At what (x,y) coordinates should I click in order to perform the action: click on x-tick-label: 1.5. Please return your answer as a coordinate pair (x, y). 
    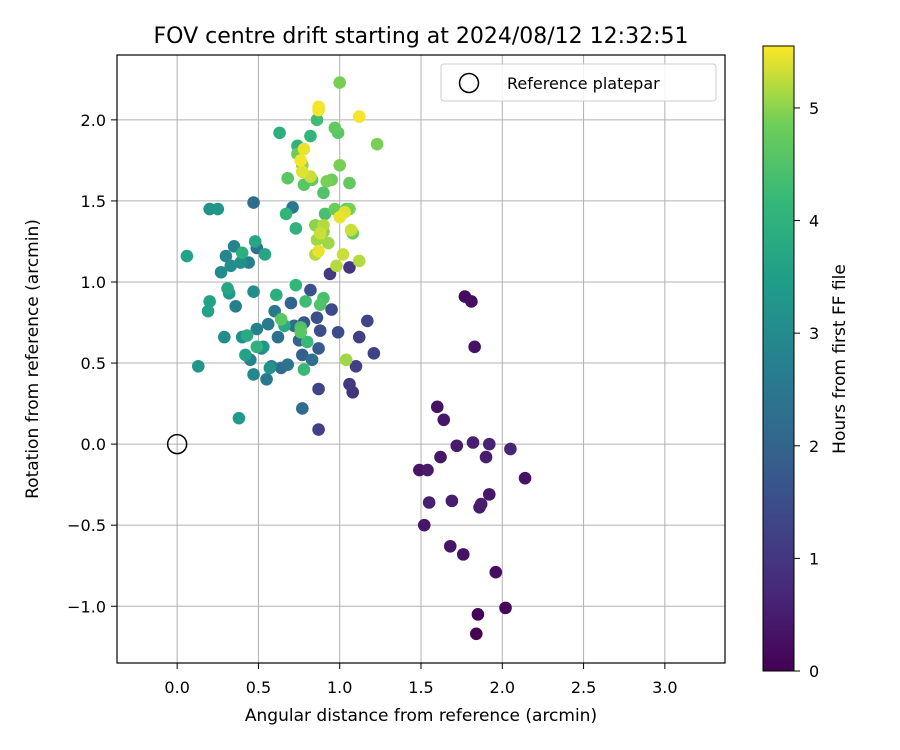
    Looking at the image, I should click on (420, 687).